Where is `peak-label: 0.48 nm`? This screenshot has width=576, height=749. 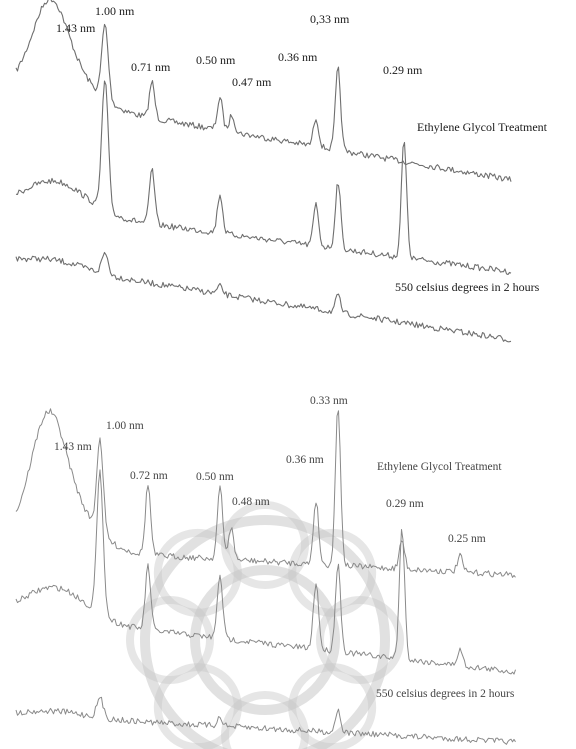
peak-label: 0.48 nm is located at coordinates (251, 502).